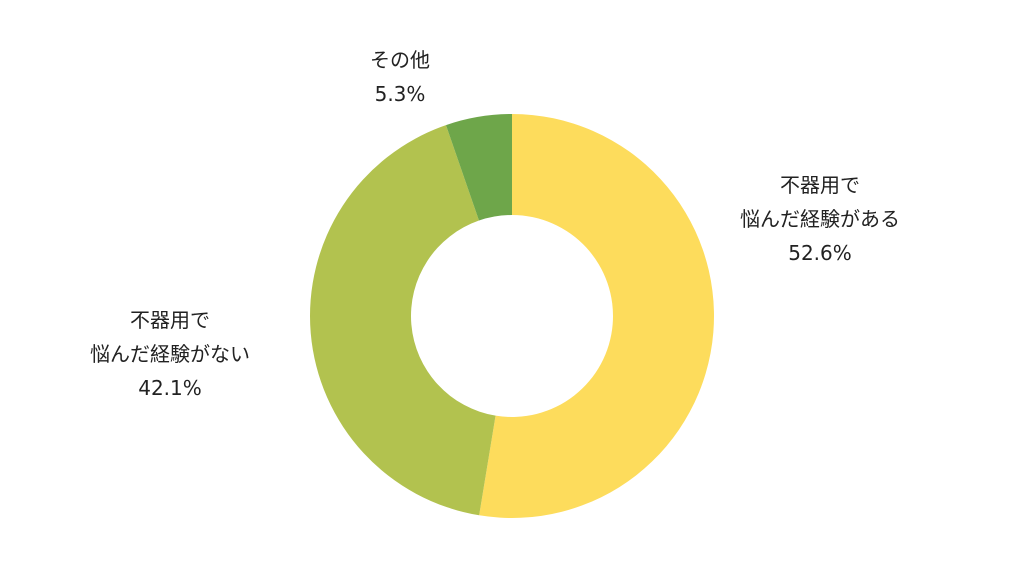 The width and height of the screenshot is (1024, 576). I want to click on slice-label: 不器用で 悩んだ経験がある 52.6%, so click(820, 219).